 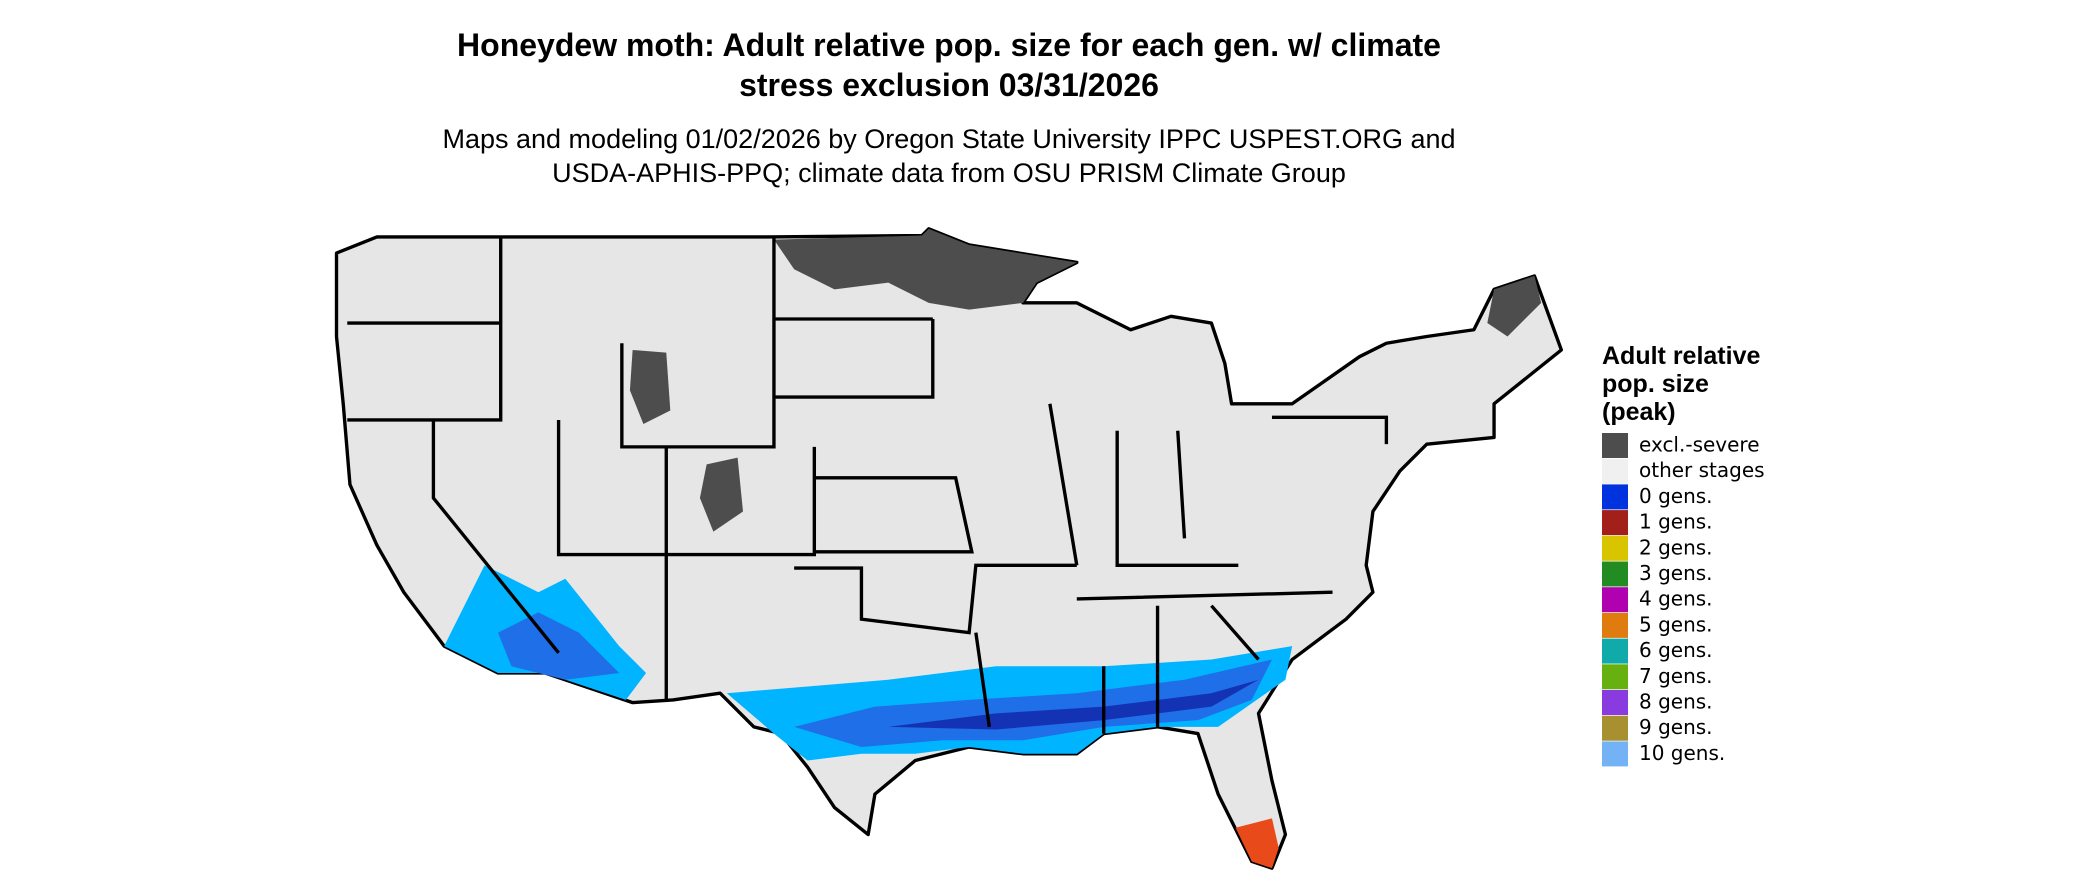 What do you see at coordinates (949, 85) in the screenshot?
I see `title-line: stress exclusion 03/31/2026` at bounding box center [949, 85].